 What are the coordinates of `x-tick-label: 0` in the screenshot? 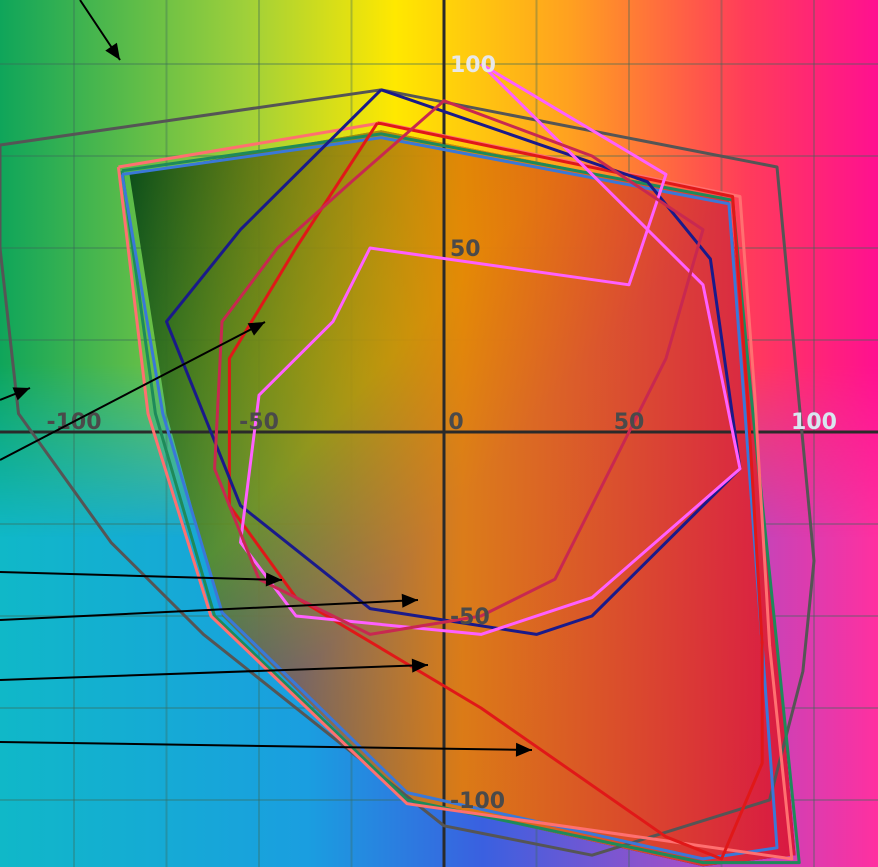 It's located at (455, 422).